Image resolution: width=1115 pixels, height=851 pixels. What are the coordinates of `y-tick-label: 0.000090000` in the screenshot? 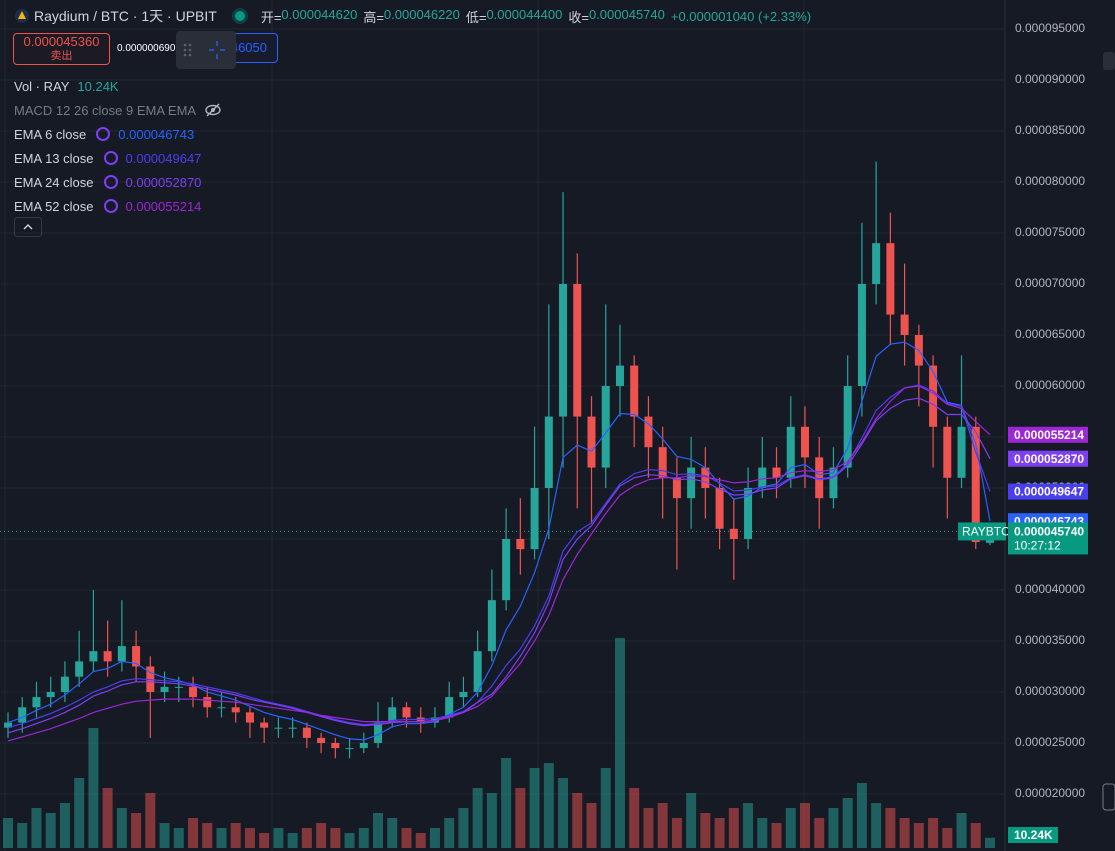 It's located at (1050, 79).